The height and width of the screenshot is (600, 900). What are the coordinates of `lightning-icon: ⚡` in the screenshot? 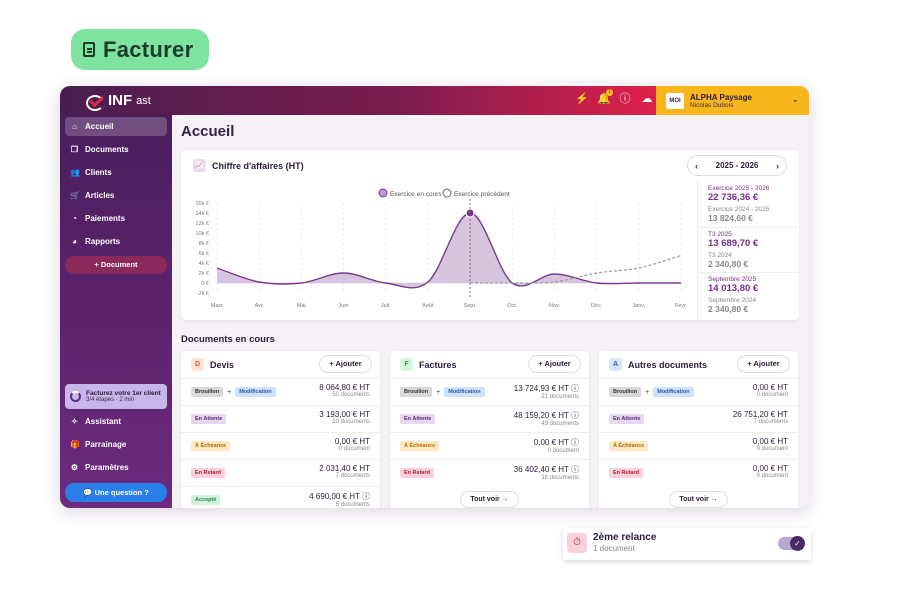 It's located at (582, 99).